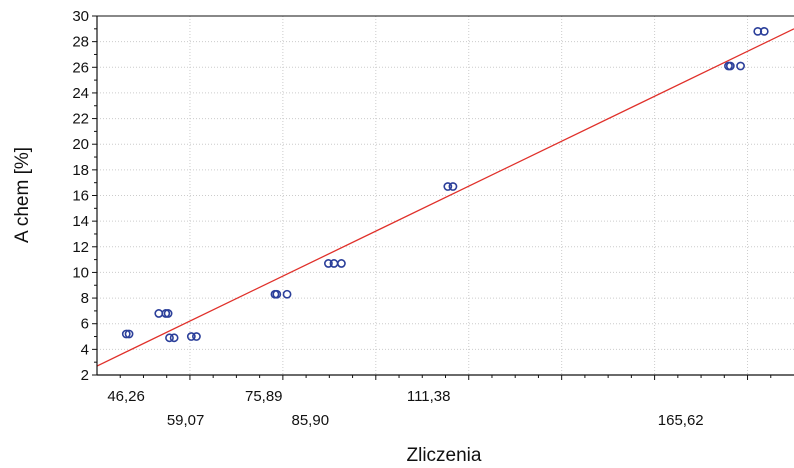  I want to click on y-tick-label: 22, so click(80, 119).